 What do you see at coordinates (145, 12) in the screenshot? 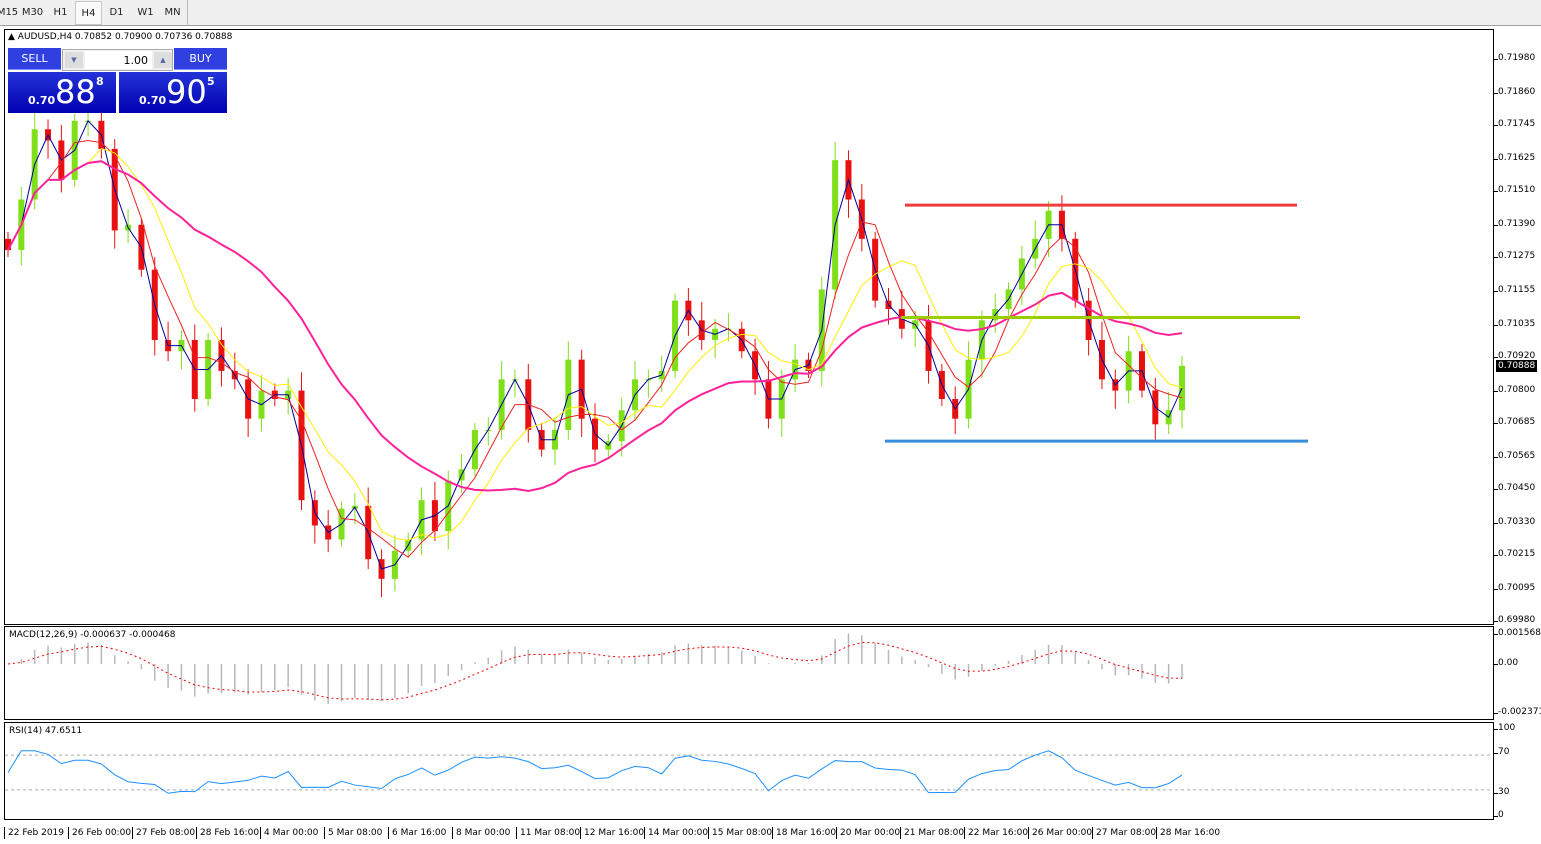
I see `timeframe-w1: W1` at bounding box center [145, 12].